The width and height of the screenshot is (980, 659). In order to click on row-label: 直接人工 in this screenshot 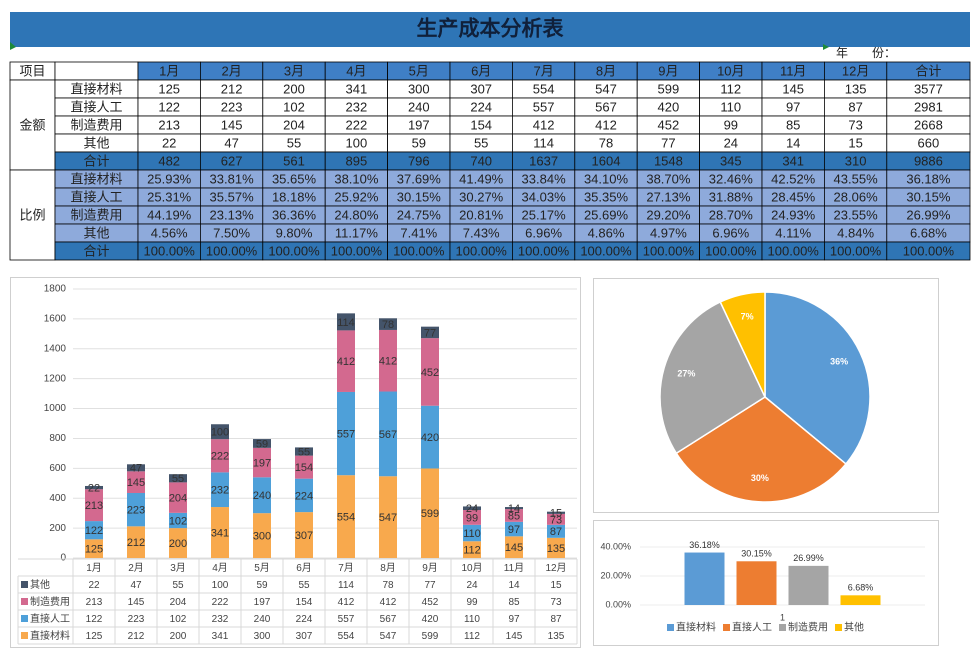, I will do `click(96, 106)`.